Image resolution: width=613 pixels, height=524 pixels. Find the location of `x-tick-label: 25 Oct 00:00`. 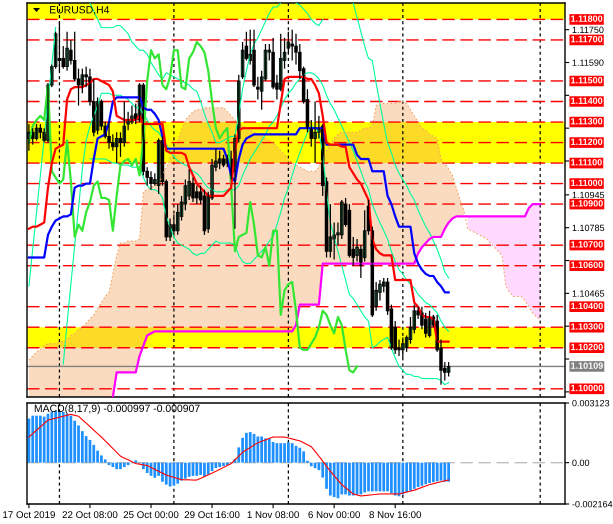

x-tick-label: 25 Oct 00:00 is located at coordinates (151, 514).